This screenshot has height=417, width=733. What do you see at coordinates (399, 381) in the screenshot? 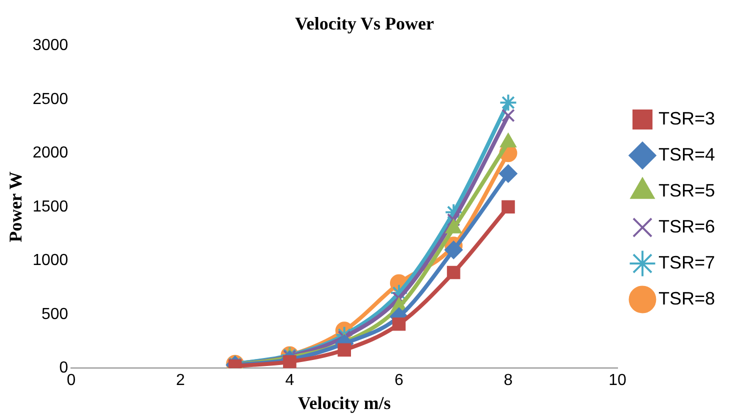
I see `x-tick-label: 6` at bounding box center [399, 381].